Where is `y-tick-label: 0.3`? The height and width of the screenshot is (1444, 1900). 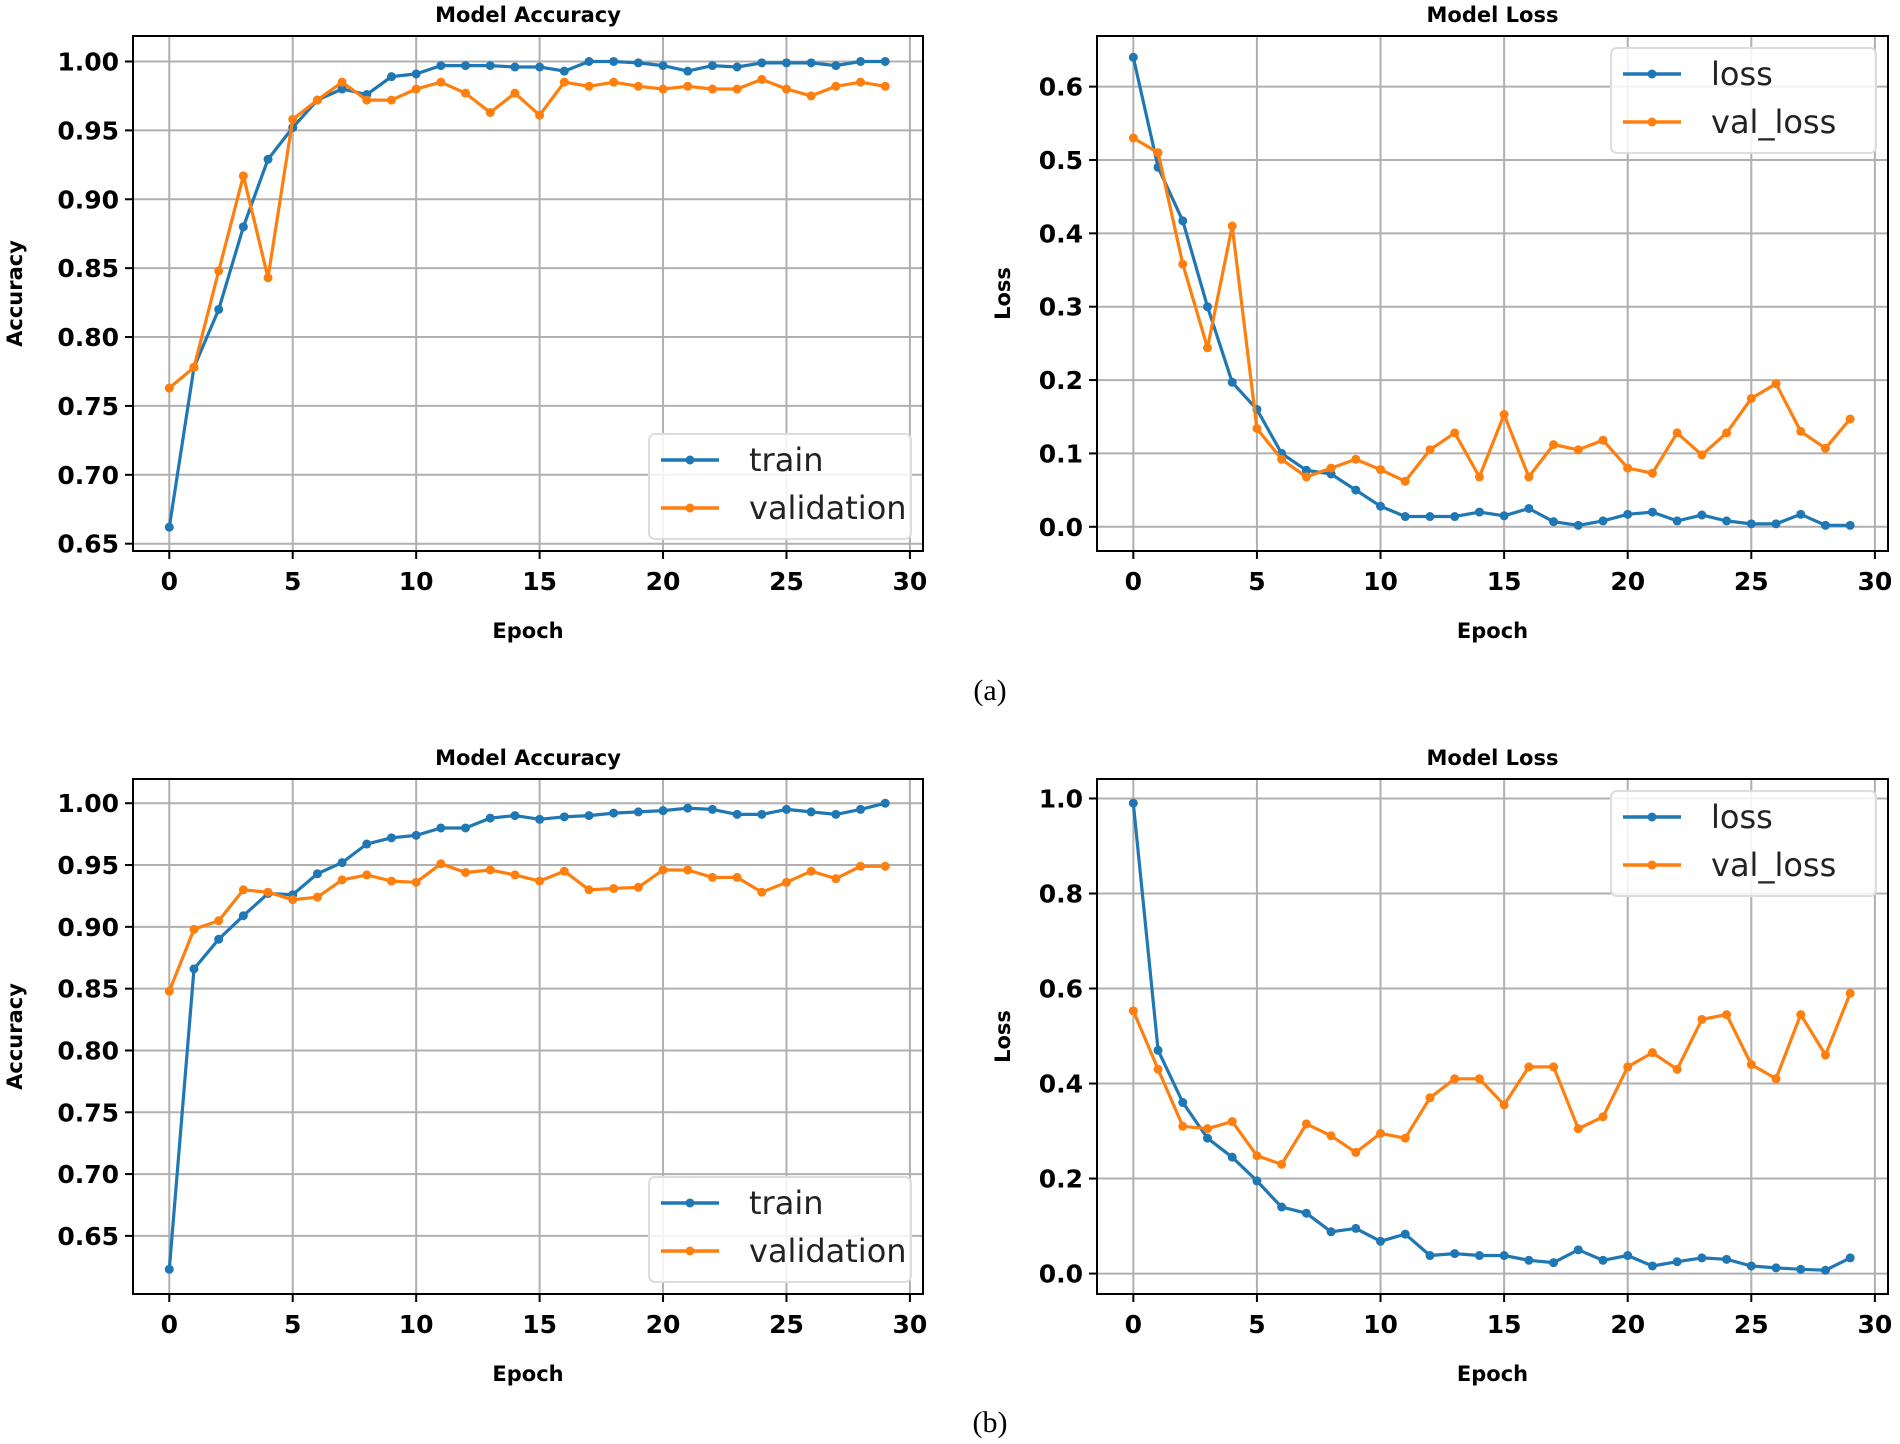 y-tick-label: 0.3 is located at coordinates (1061, 307).